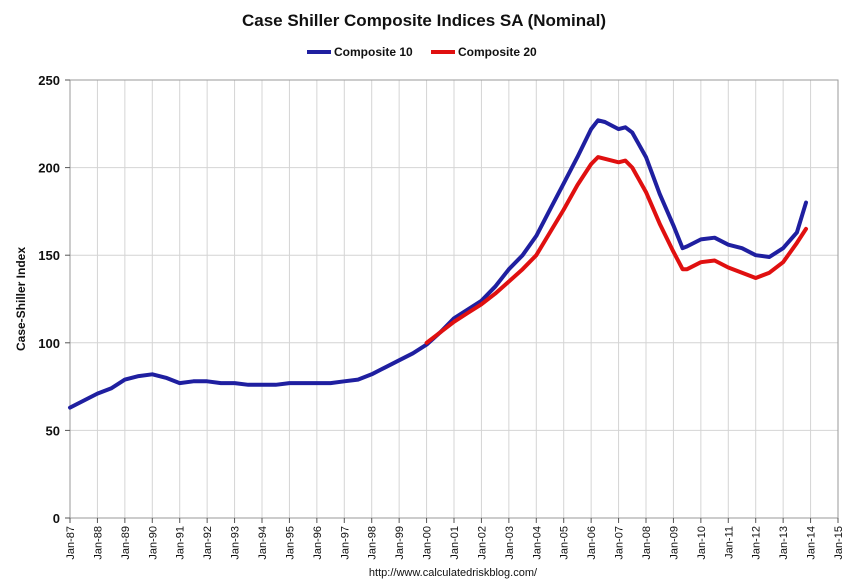  I want to click on legend: Composite 10 Composite 20, so click(422, 52).